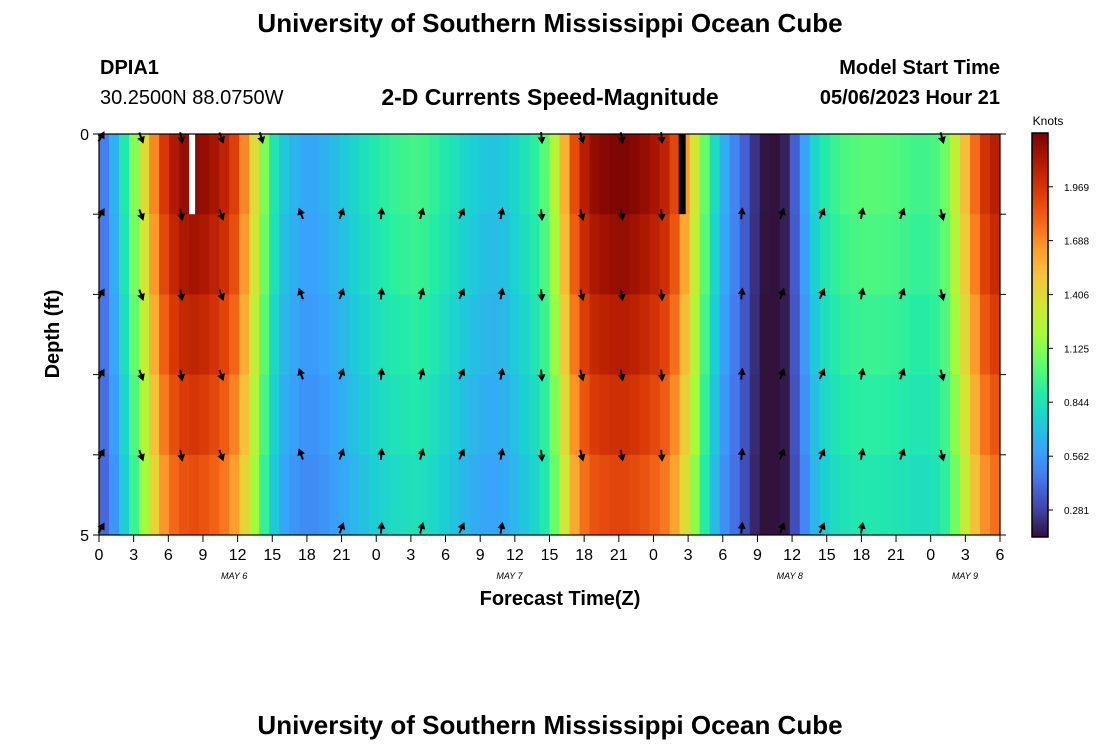 Image resolution: width=1100 pixels, height=750 pixels. What do you see at coordinates (410, 555) in the screenshot?
I see `x-tick-label: 3` at bounding box center [410, 555].